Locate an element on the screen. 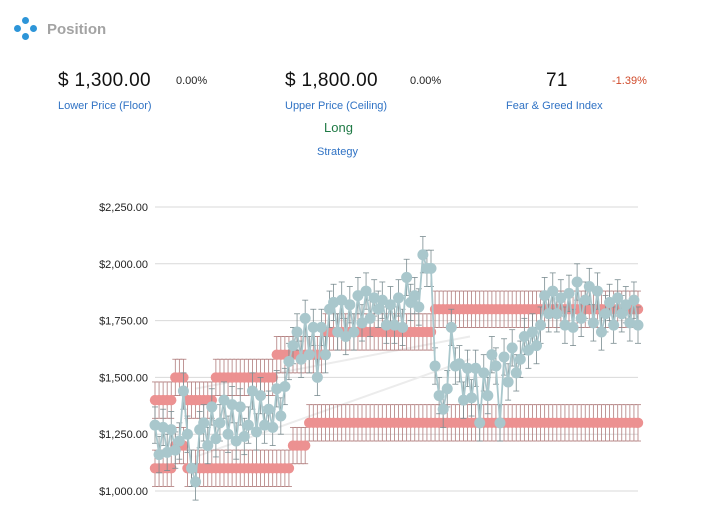  lower-price-change: 0.00% is located at coordinates (192, 81).